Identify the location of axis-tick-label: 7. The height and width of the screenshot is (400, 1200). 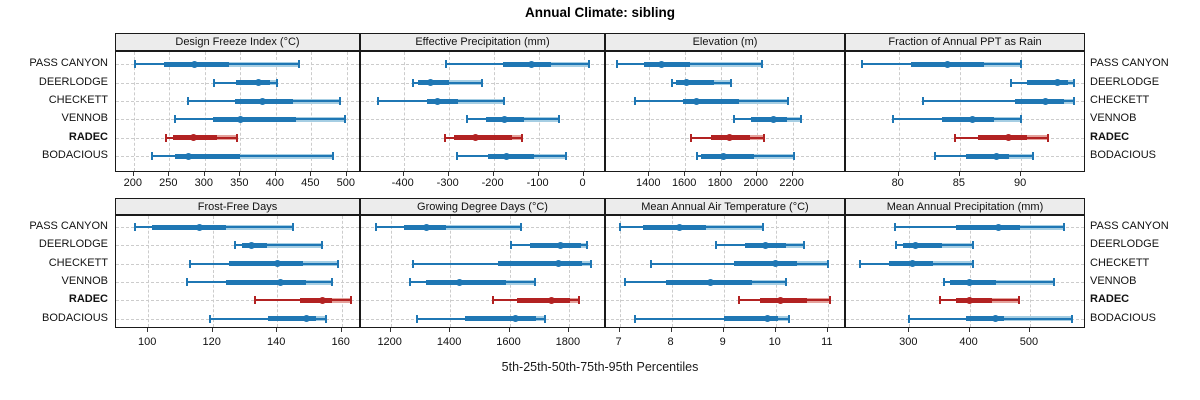
(618, 342).